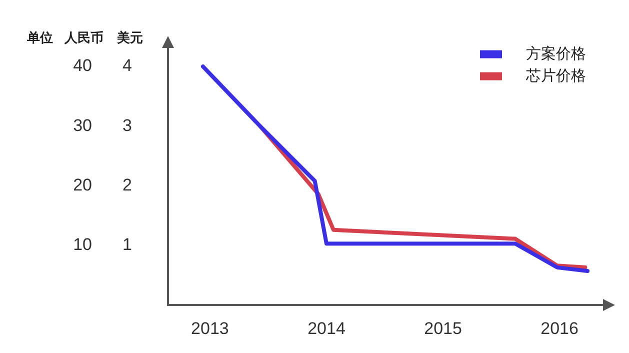 The width and height of the screenshot is (629, 353). Describe the element at coordinates (210, 328) in the screenshot. I see `x-tick-label: 2013` at that location.